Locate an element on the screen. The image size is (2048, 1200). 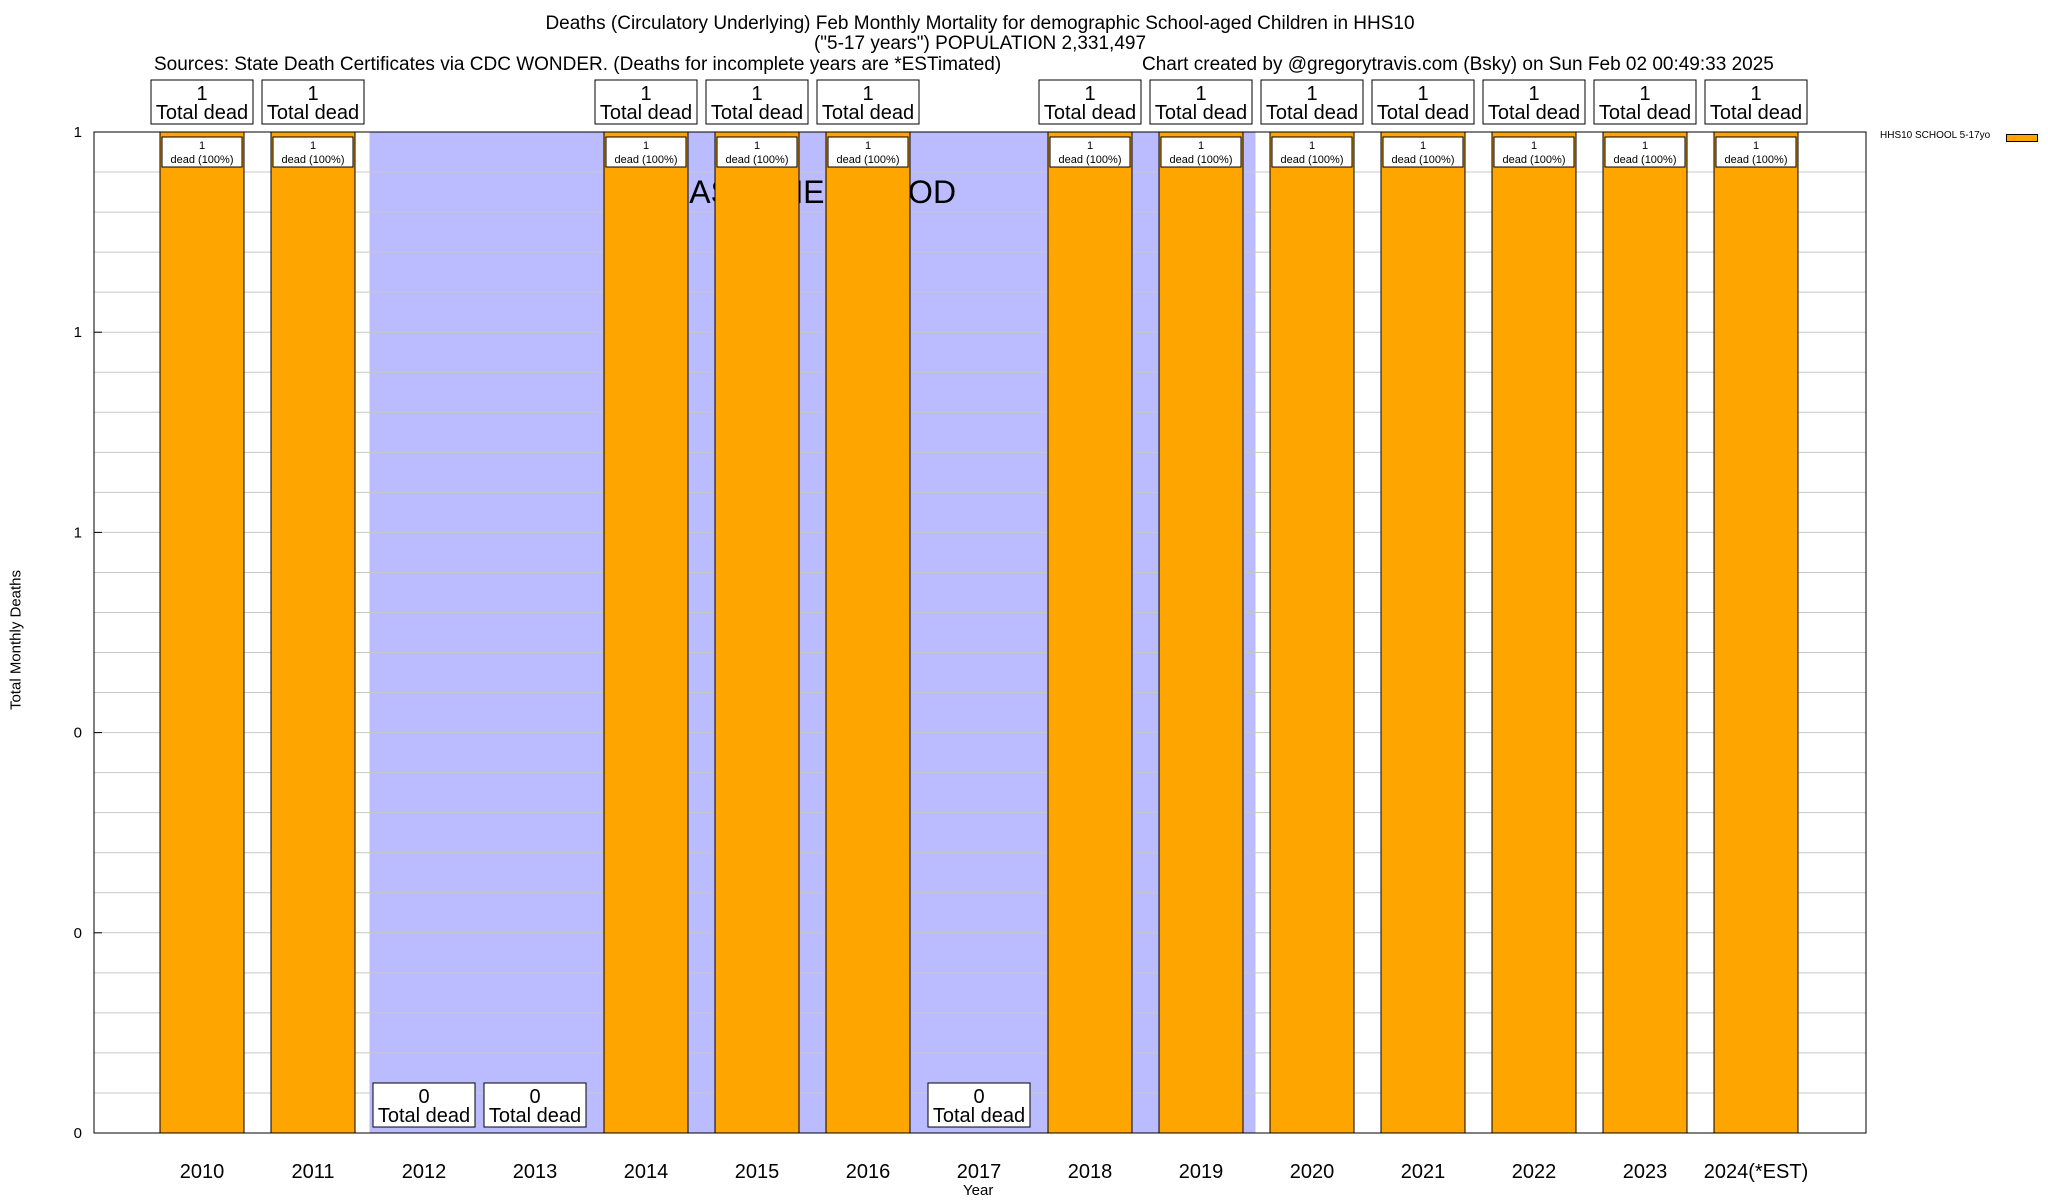
x-tick-label: 2016 is located at coordinates (868, 1172).